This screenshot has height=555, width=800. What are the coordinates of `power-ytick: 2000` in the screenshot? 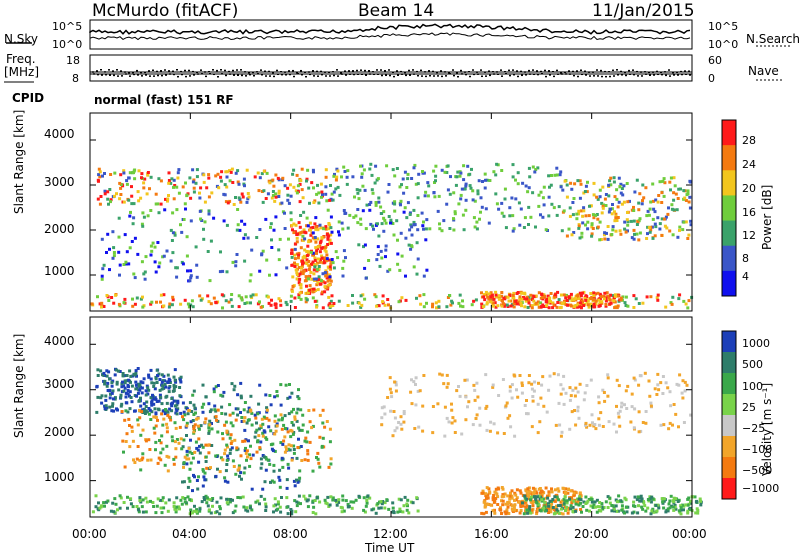 It's located at (59, 229).